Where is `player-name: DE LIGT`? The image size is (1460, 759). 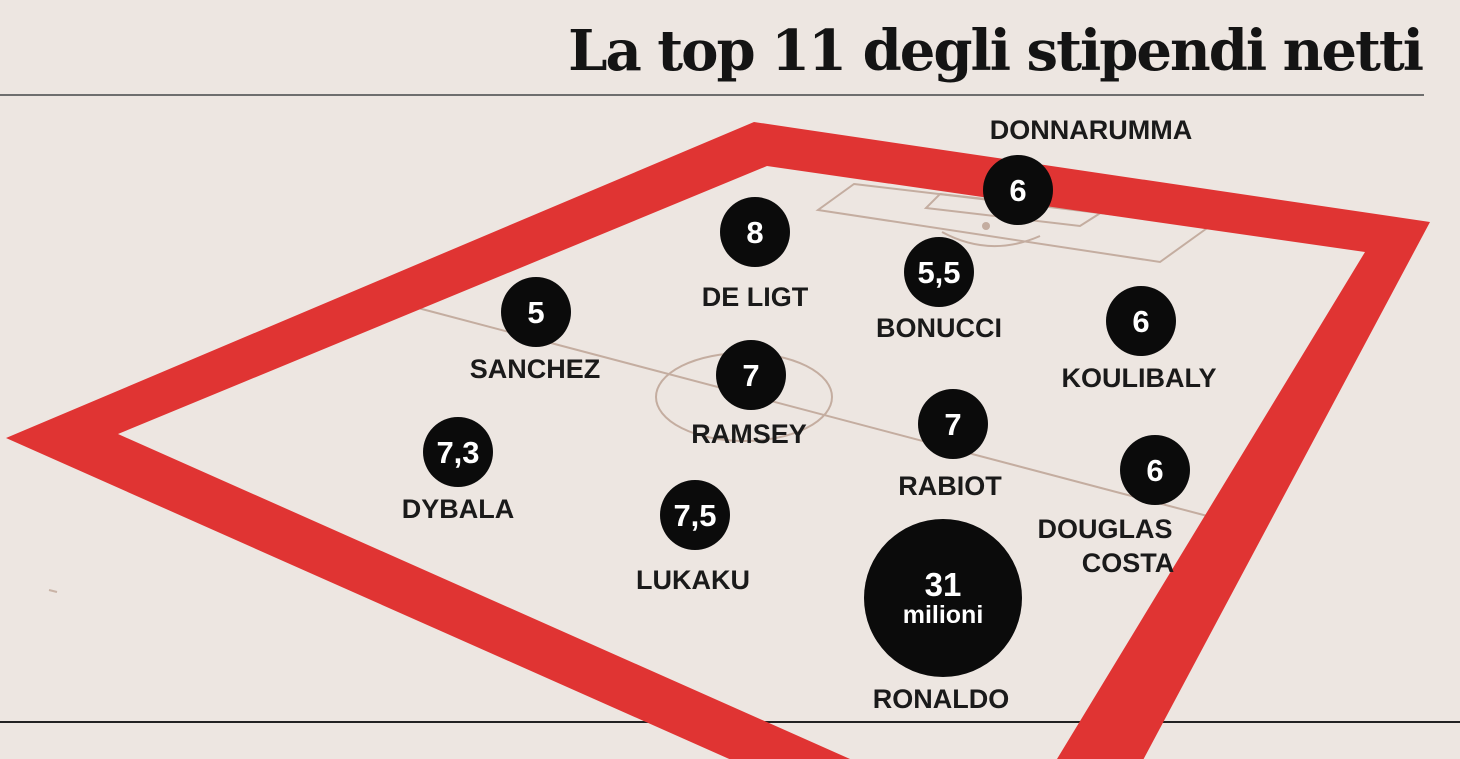
player-name: DE LIGT is located at coordinates (755, 297).